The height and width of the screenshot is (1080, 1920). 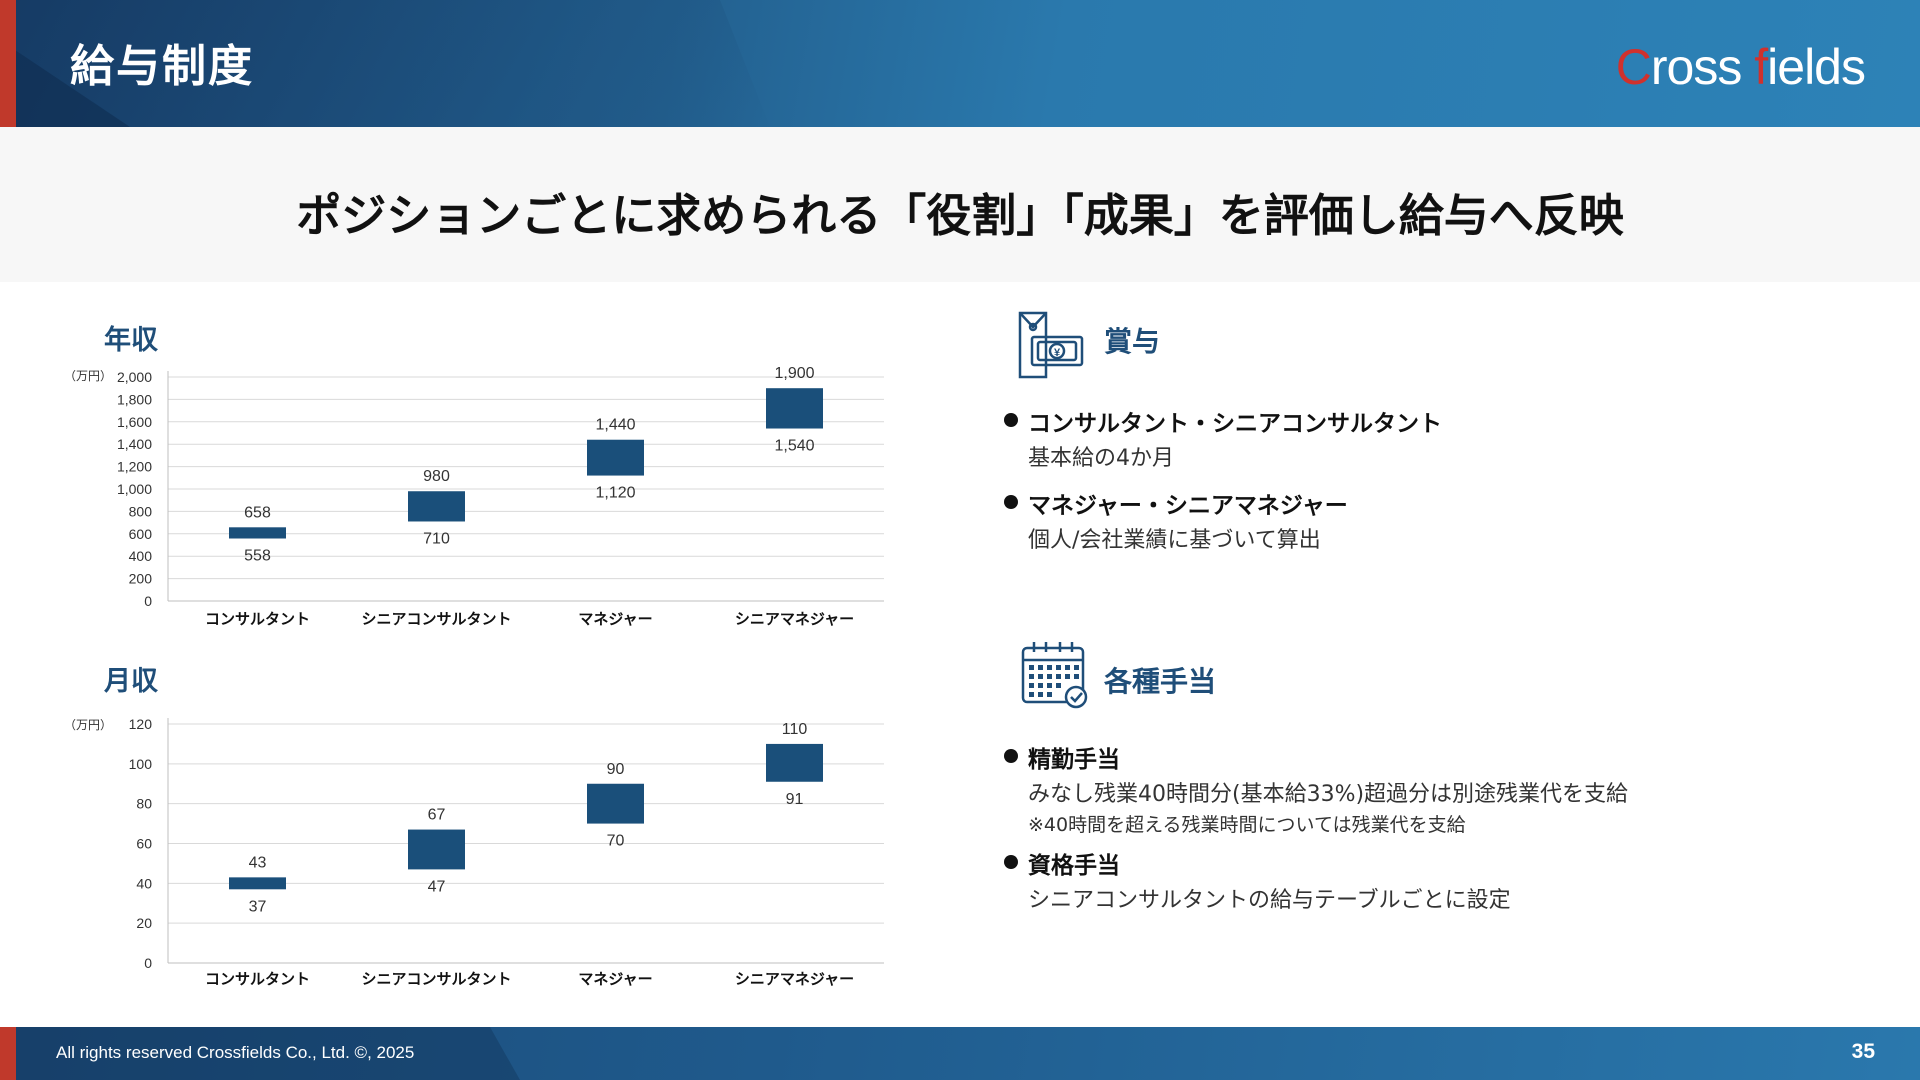 I want to click on y-tick-label: 20, so click(x=144, y=923).